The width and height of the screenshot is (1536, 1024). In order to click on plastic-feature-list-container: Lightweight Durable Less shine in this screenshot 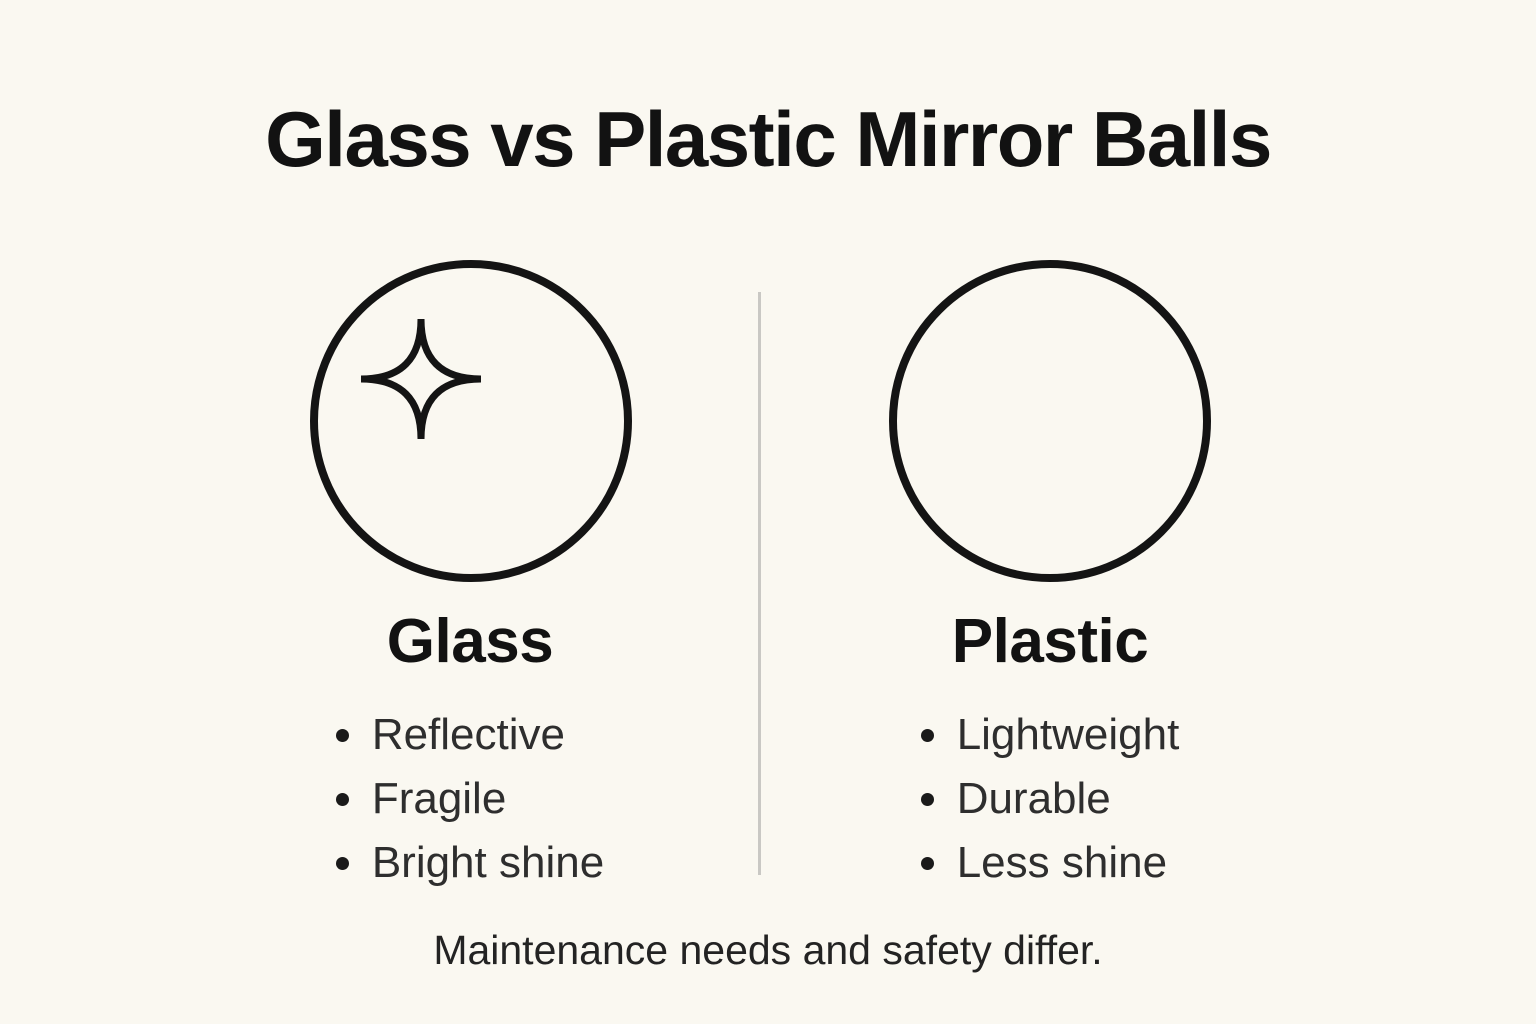, I will do `click(1050, 799)`.